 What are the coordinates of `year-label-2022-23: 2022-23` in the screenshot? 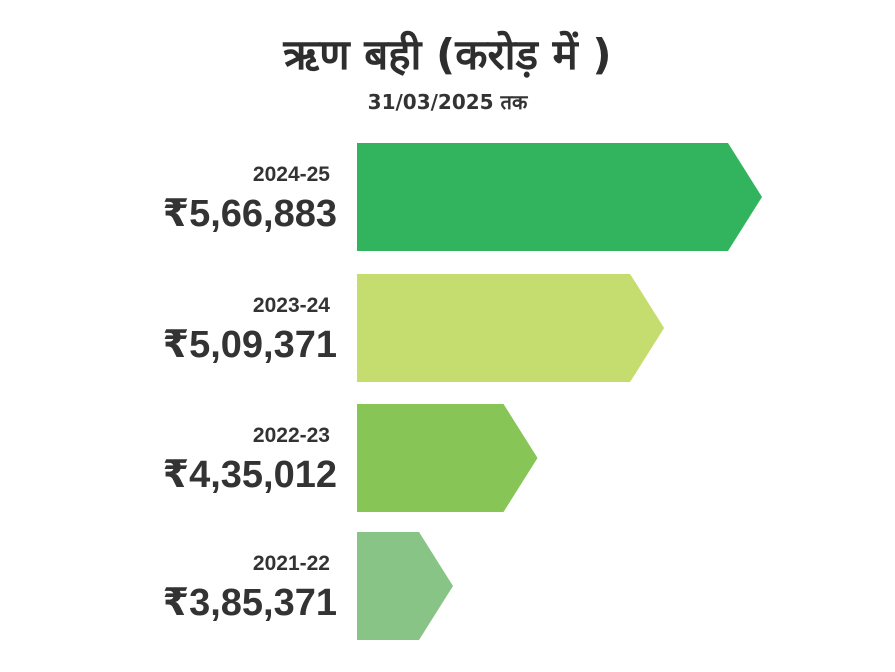 It's located at (291, 435).